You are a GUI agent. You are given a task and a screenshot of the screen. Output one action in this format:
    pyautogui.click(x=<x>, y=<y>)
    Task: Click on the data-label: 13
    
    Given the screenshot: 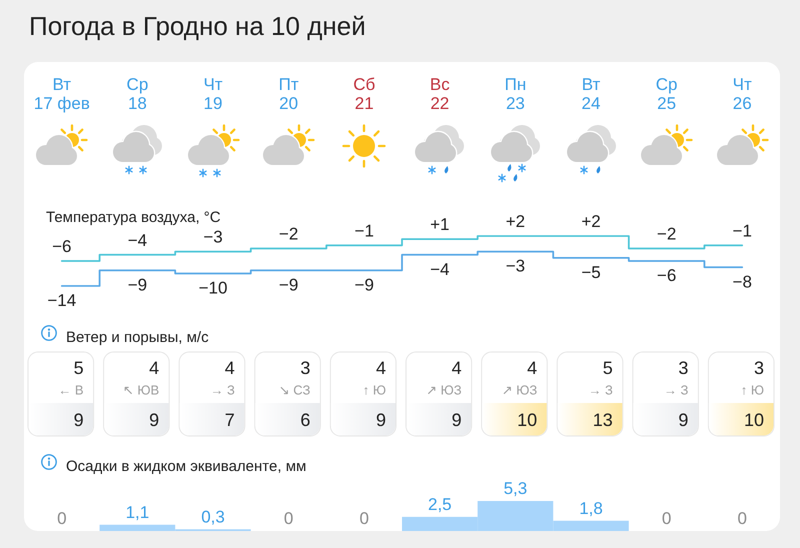 What is the action you would take?
    pyautogui.click(x=602, y=420)
    